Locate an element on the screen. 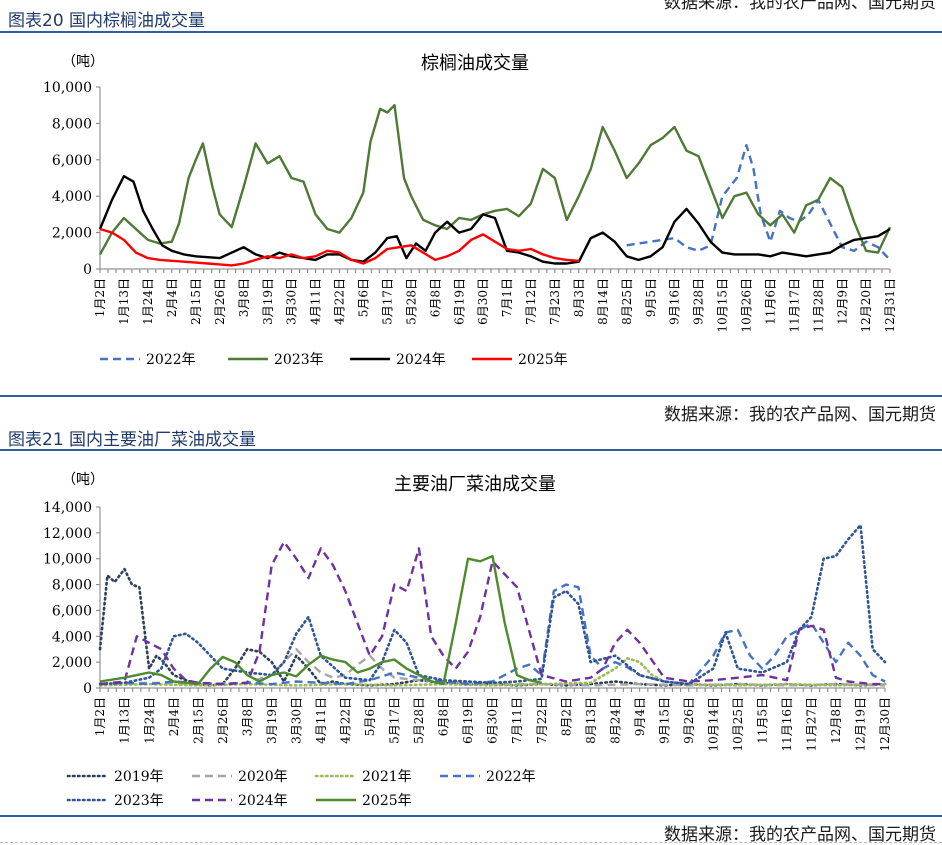 The image size is (942, 845). y-tick-label: 12,000 is located at coordinates (67, 534).